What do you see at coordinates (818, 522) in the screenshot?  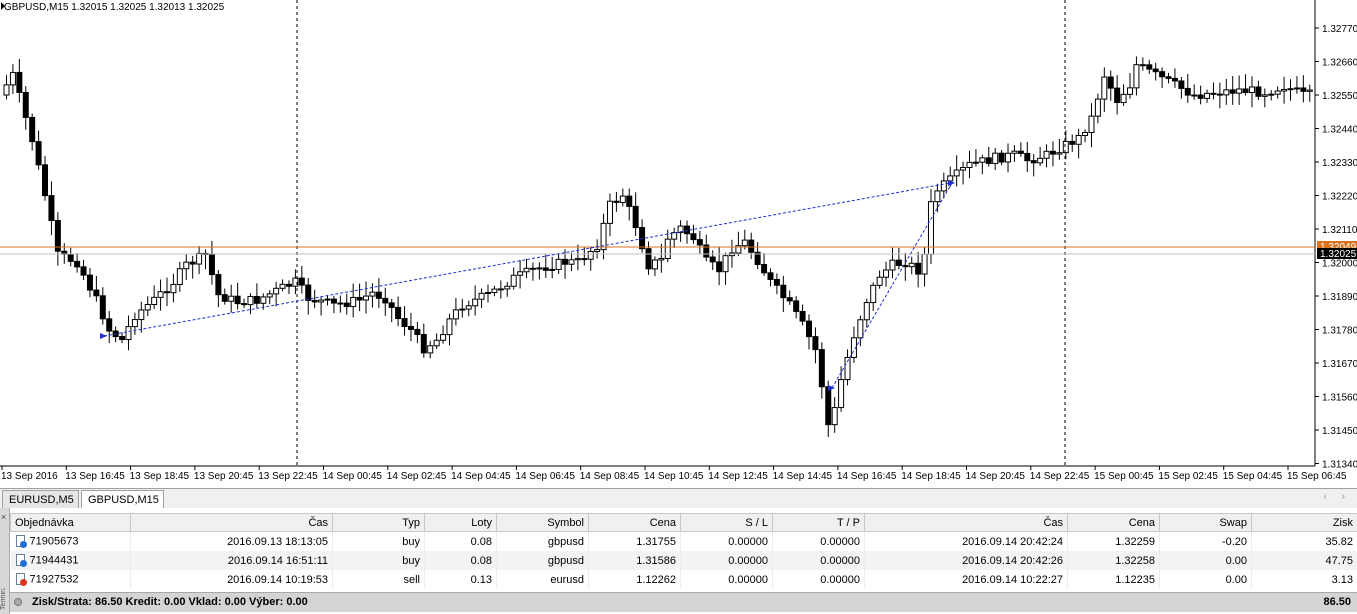 I see `col-header-tp: T / P` at bounding box center [818, 522].